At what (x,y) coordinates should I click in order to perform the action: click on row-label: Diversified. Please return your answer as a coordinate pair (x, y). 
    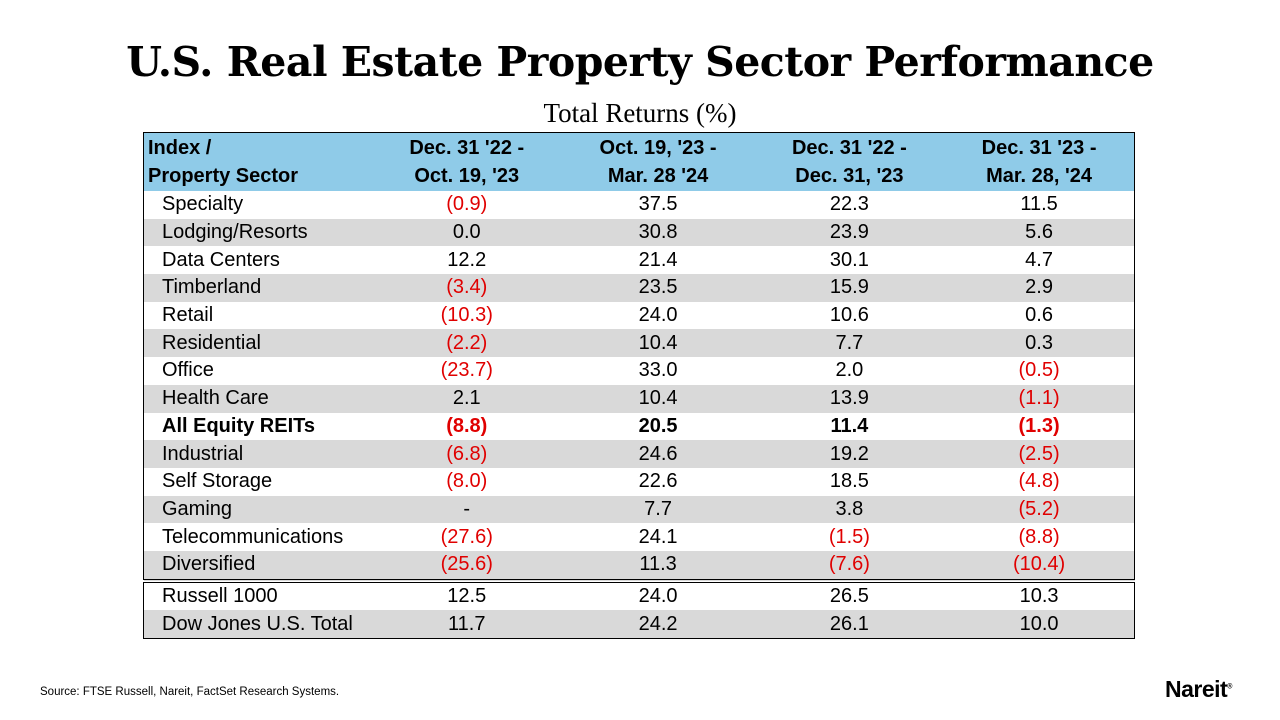
    Looking at the image, I should click on (257, 565).